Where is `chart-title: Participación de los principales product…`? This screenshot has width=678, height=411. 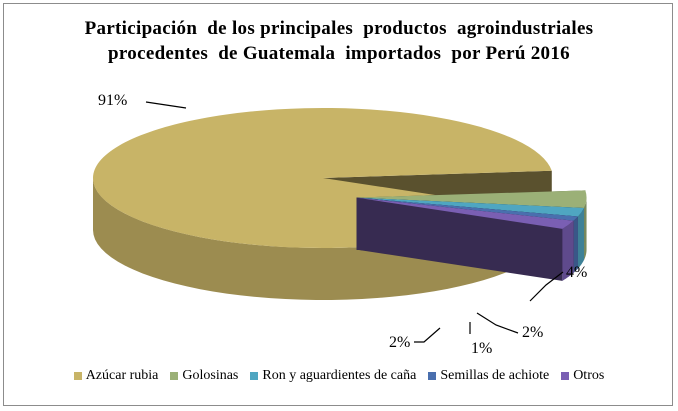
chart-title: Participación de los principales product… is located at coordinates (339, 41).